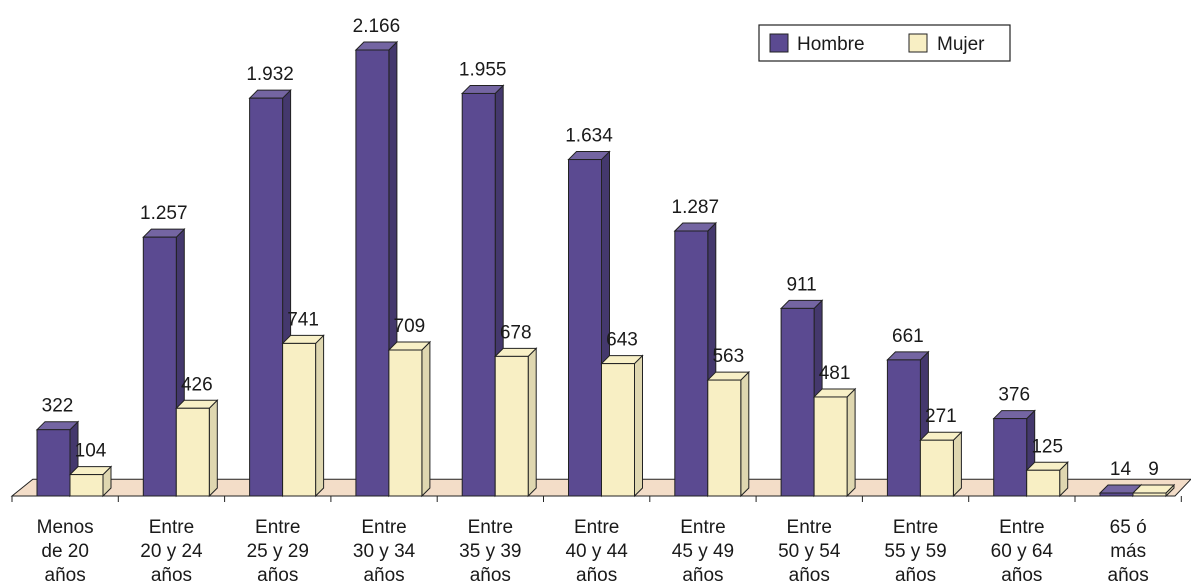  I want to click on category-label-5-line-2: años, so click(596, 574).